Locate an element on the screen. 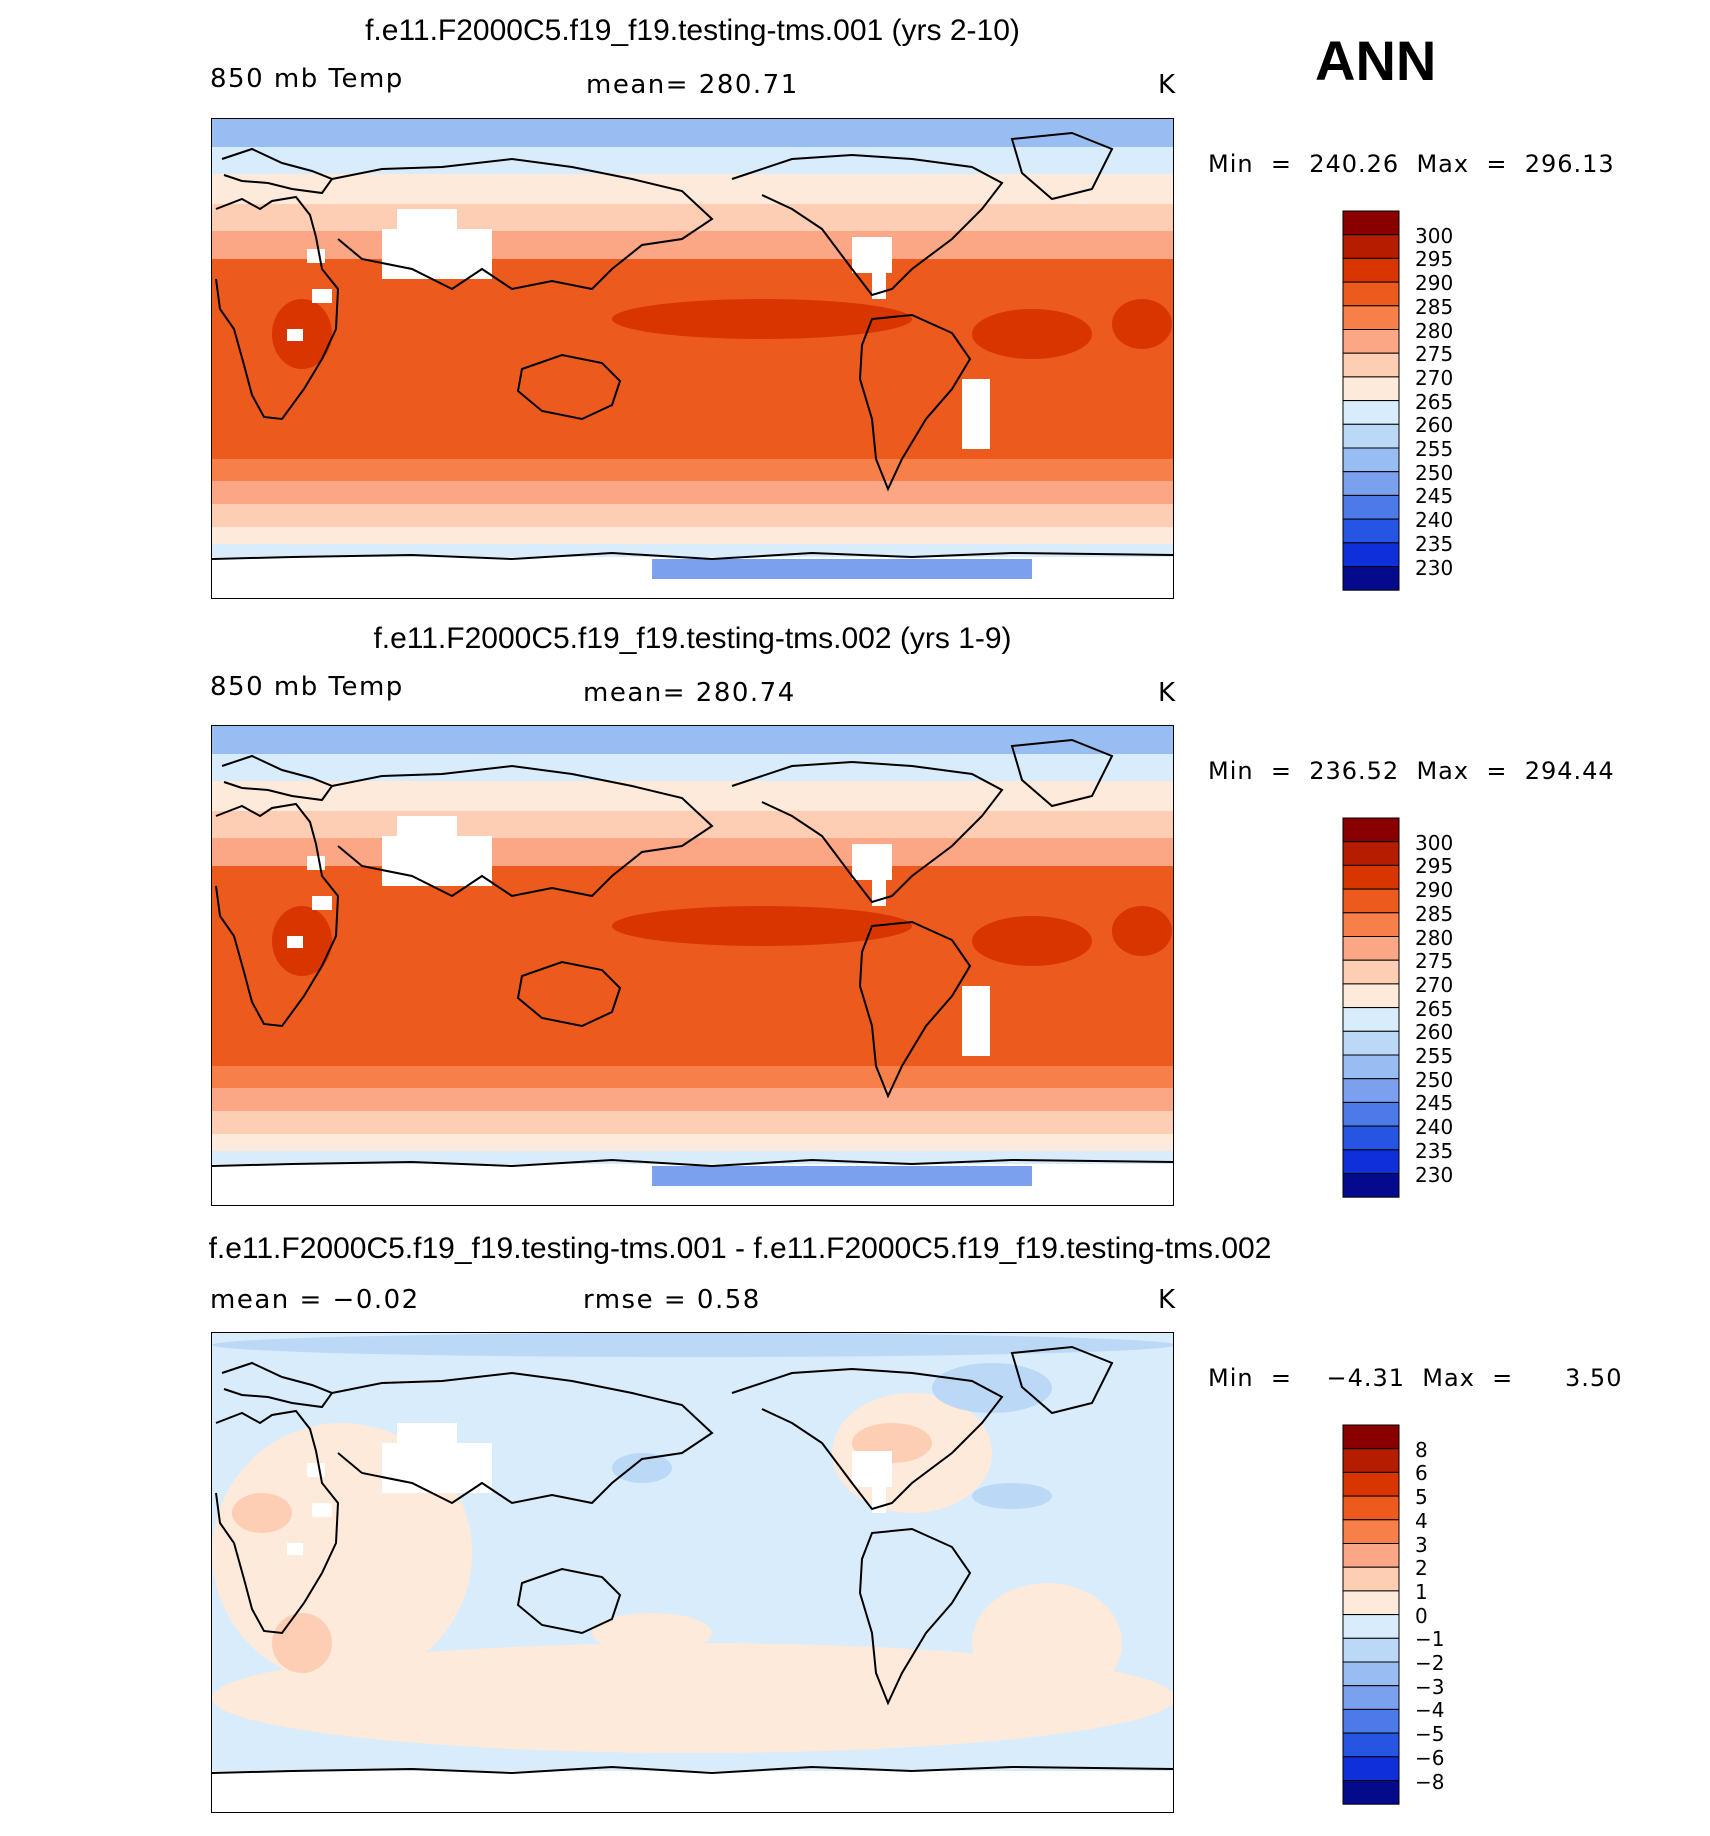  colorbar-tick-label: −3 is located at coordinates (1430, 1686).